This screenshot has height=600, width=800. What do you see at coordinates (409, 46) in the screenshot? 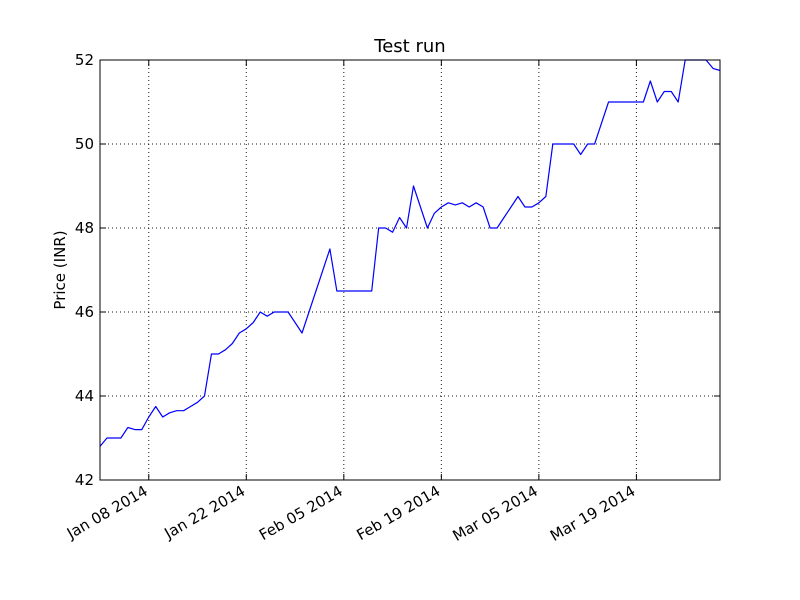
I see `chart-title: Test run` at bounding box center [409, 46].